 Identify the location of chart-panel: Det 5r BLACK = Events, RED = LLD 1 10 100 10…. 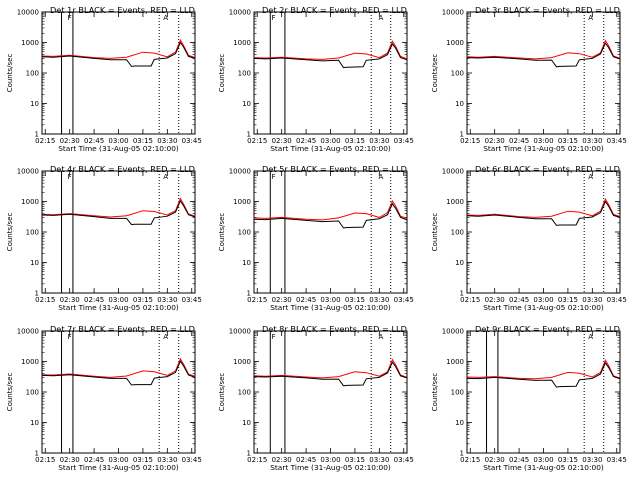
(316, 238).